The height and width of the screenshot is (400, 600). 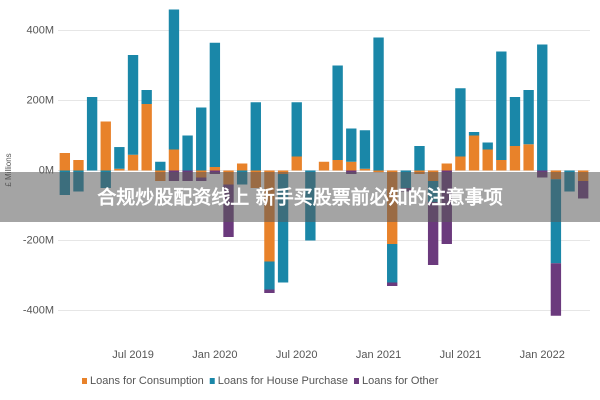 I want to click on legend-label: Loans for House Purchase, so click(x=283, y=381).